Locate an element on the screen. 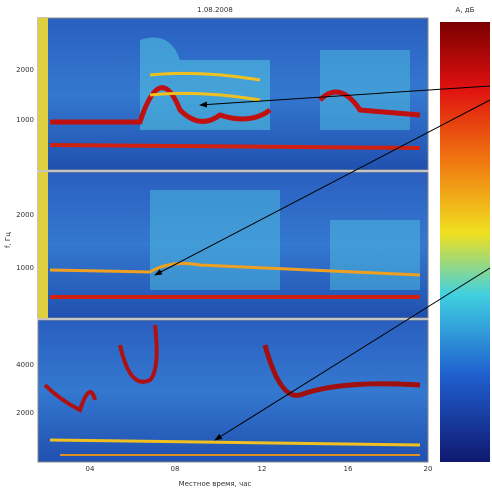 The image size is (492, 492). title: 1.08.2008 is located at coordinates (215, 10).